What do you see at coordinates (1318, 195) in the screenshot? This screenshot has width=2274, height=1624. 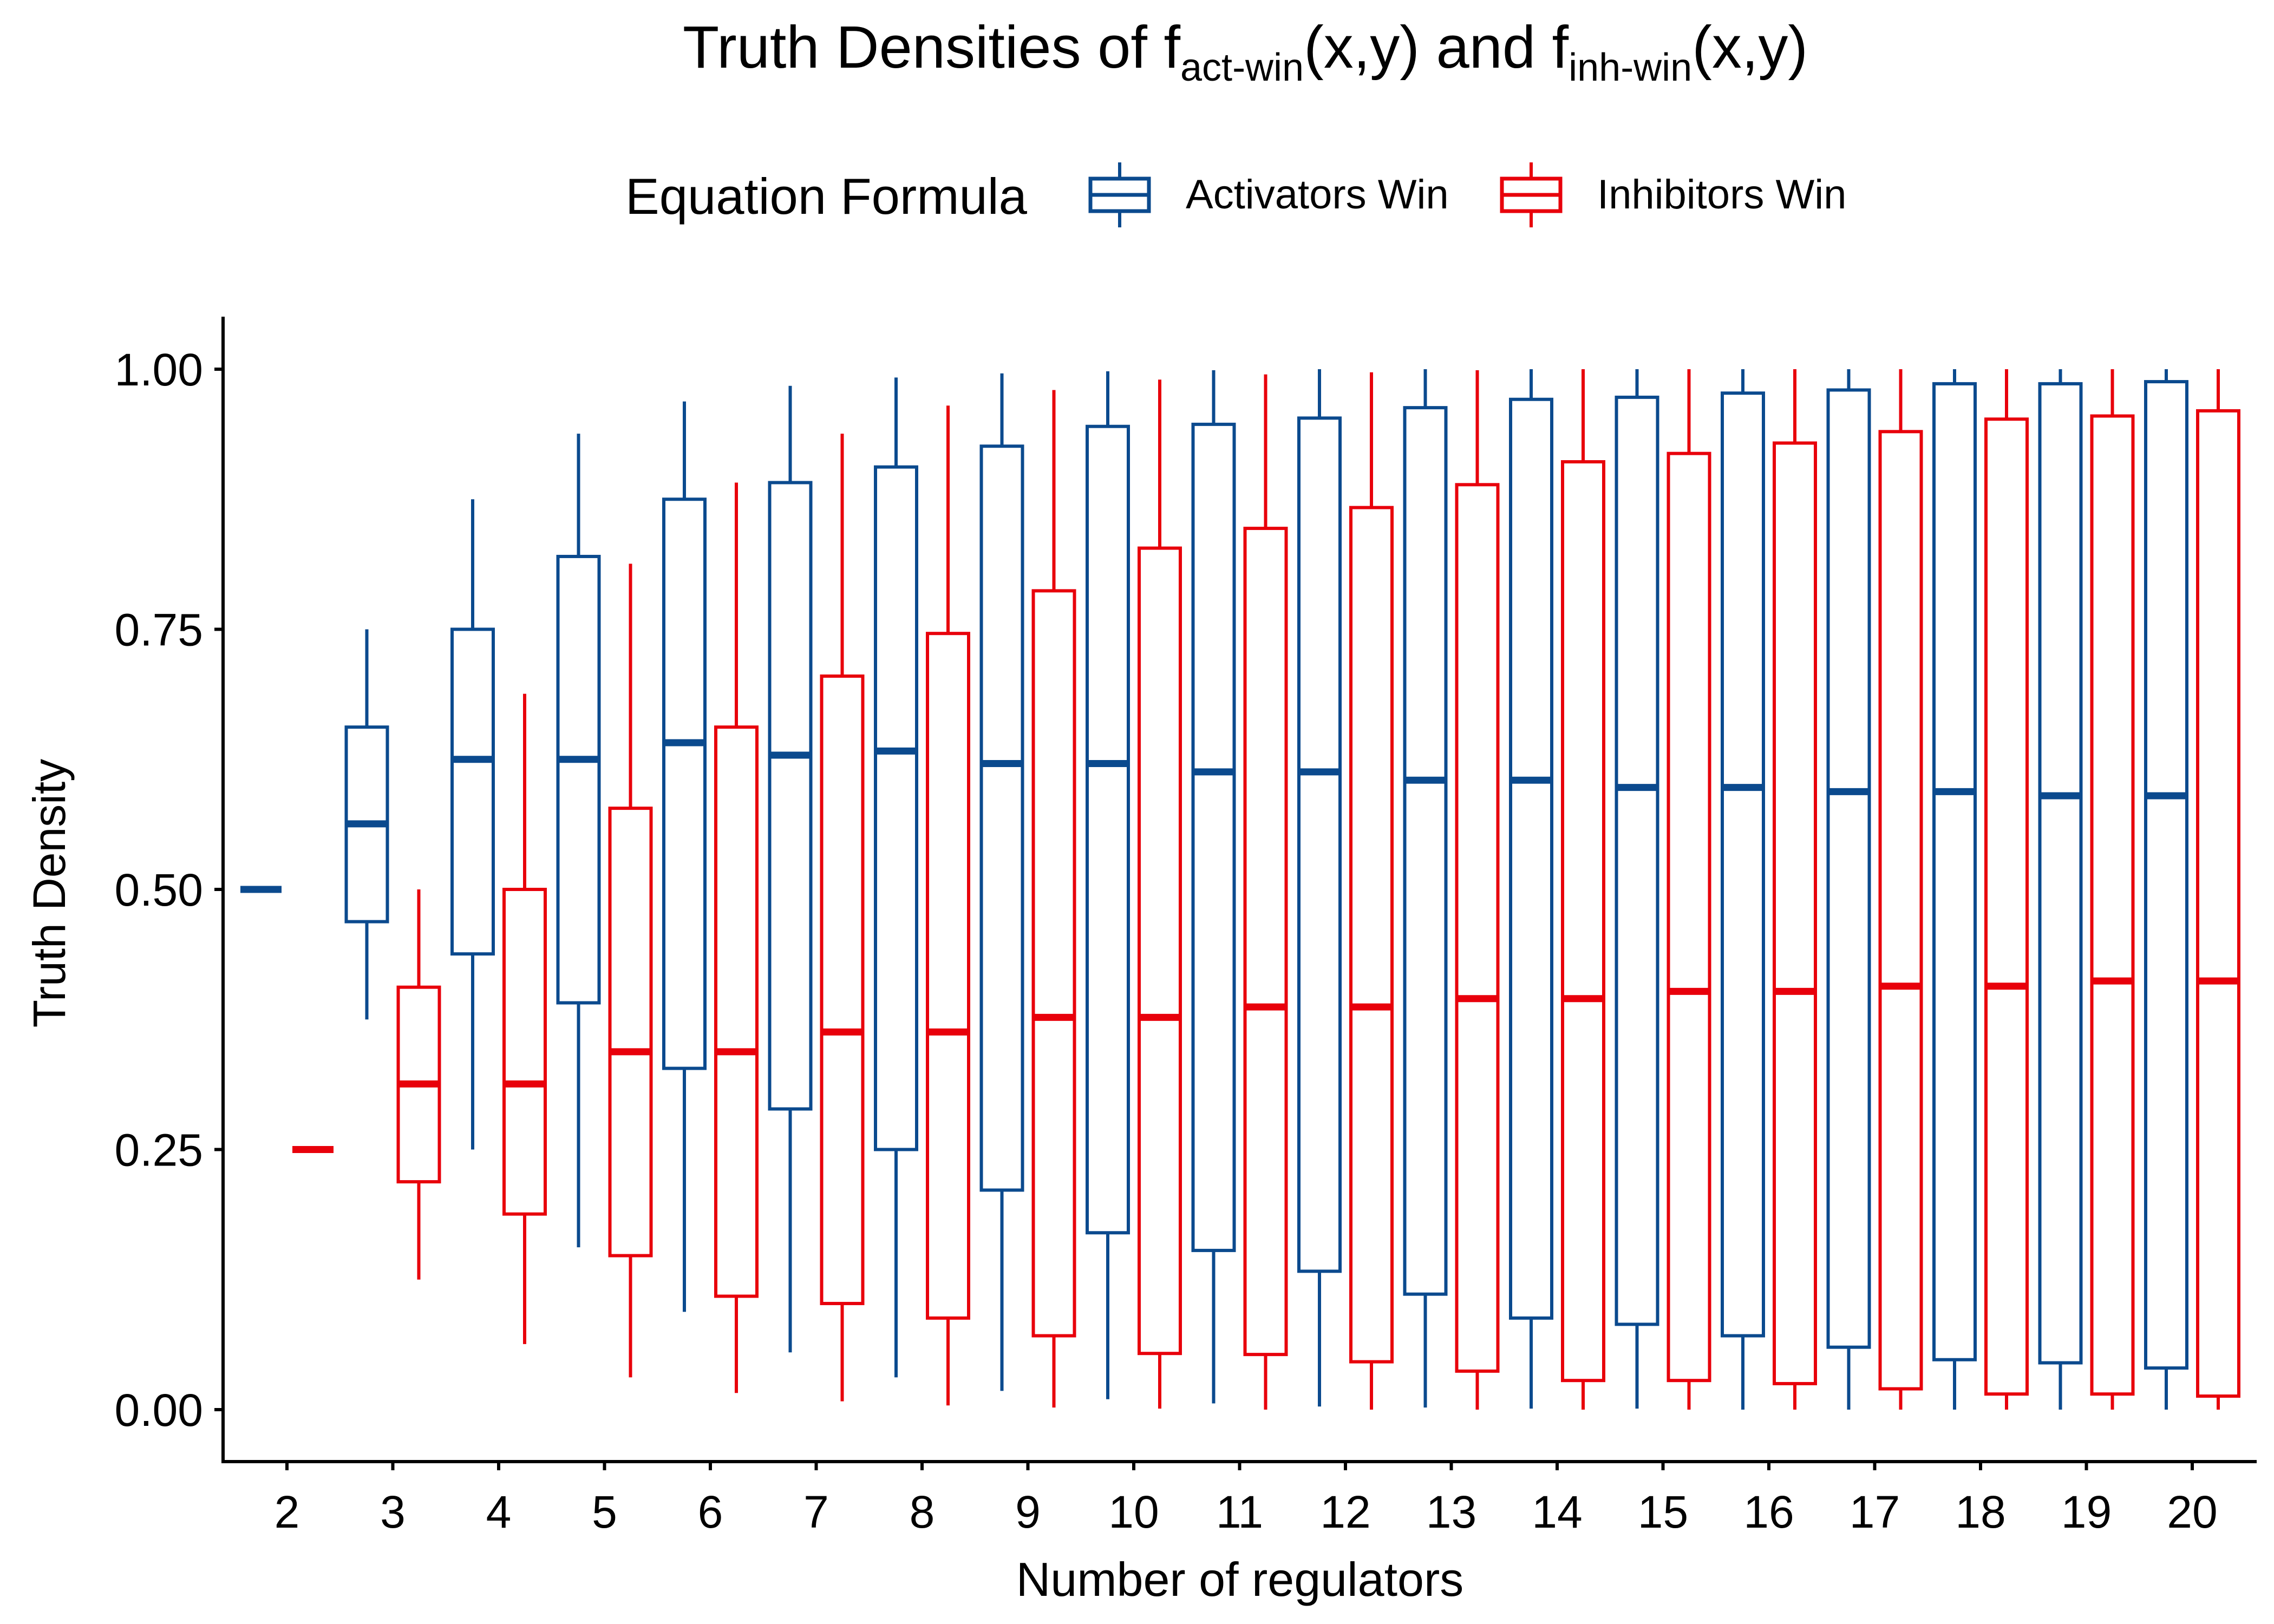 I see `legend-label-activators: Activators Win` at bounding box center [1318, 195].